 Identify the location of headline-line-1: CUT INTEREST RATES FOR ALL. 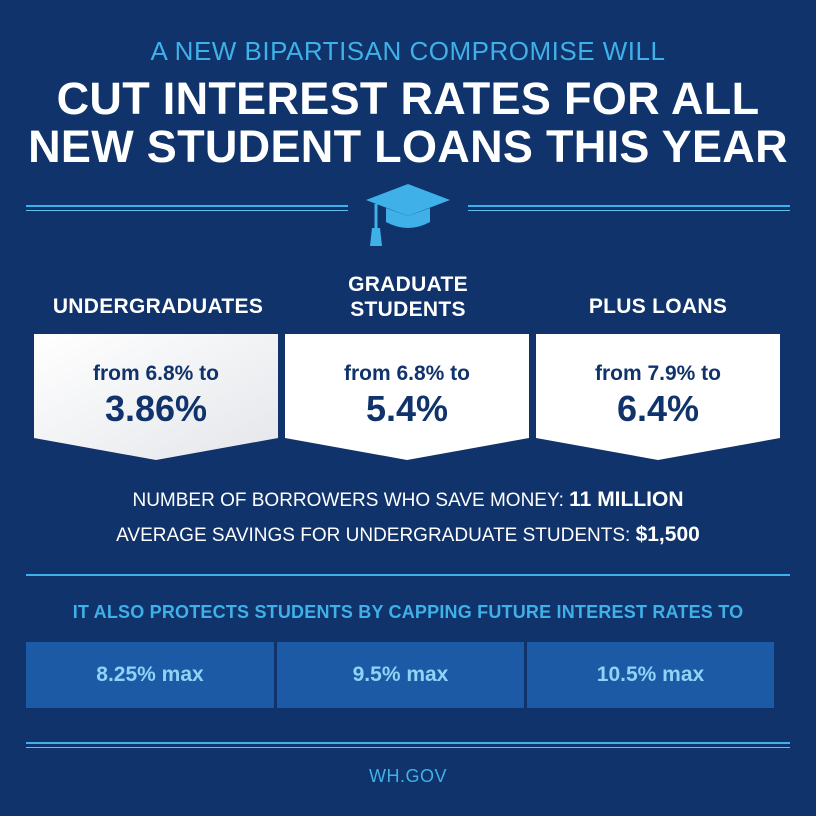
(408, 98).